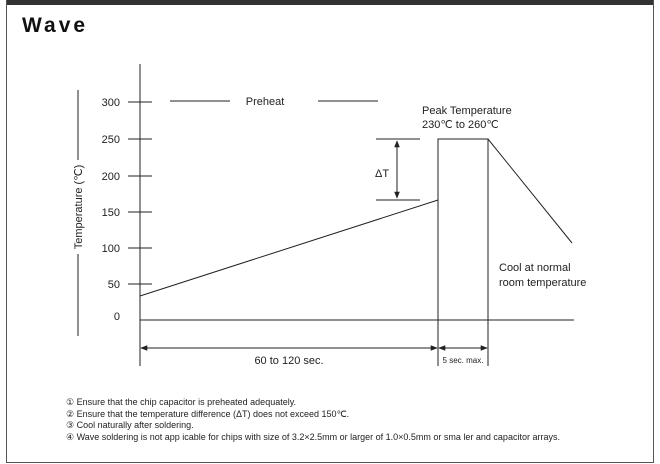 This screenshot has width=660, height=464. I want to click on peak-label-line1: Peak Temperature, so click(467, 111).